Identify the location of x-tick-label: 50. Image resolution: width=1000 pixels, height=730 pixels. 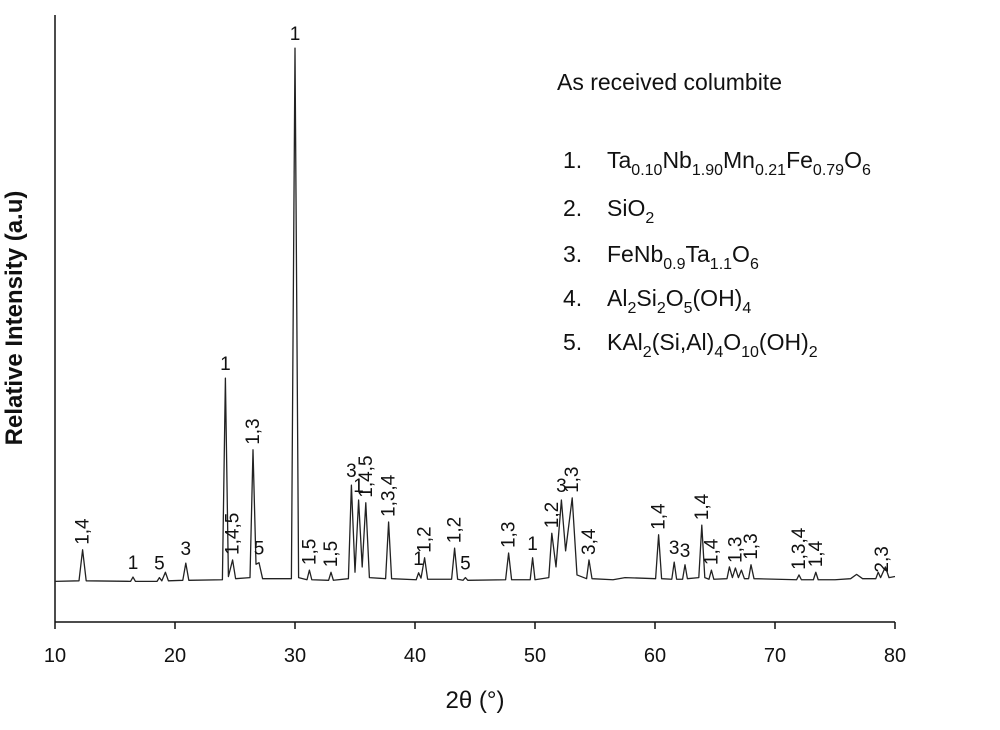
(535, 656).